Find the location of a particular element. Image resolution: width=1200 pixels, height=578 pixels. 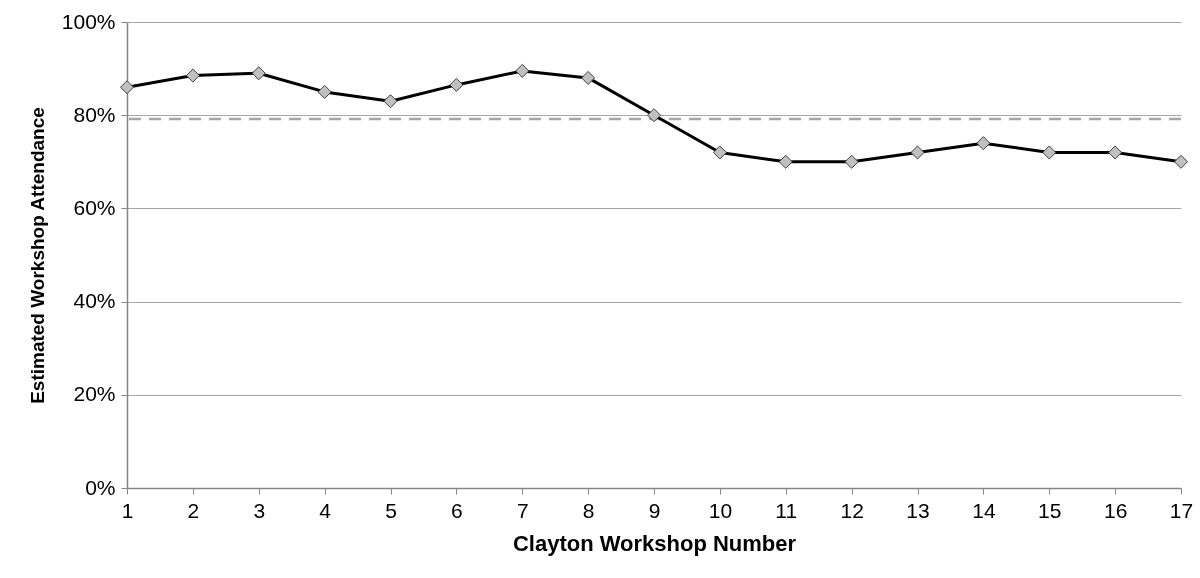

x-tick-label: 3 is located at coordinates (259, 510).